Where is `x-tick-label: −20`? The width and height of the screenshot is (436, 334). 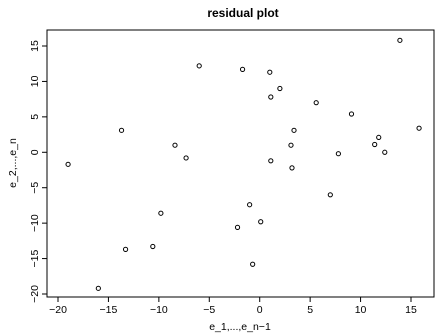
x-tick-label: −20 is located at coordinates (58, 310).